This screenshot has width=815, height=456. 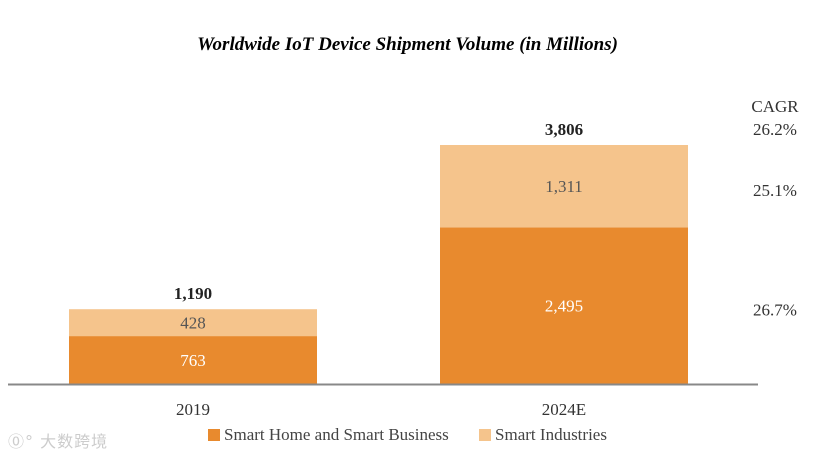 What do you see at coordinates (775, 190) in the screenshot?
I see `cagr-series: 25.1%` at bounding box center [775, 190].